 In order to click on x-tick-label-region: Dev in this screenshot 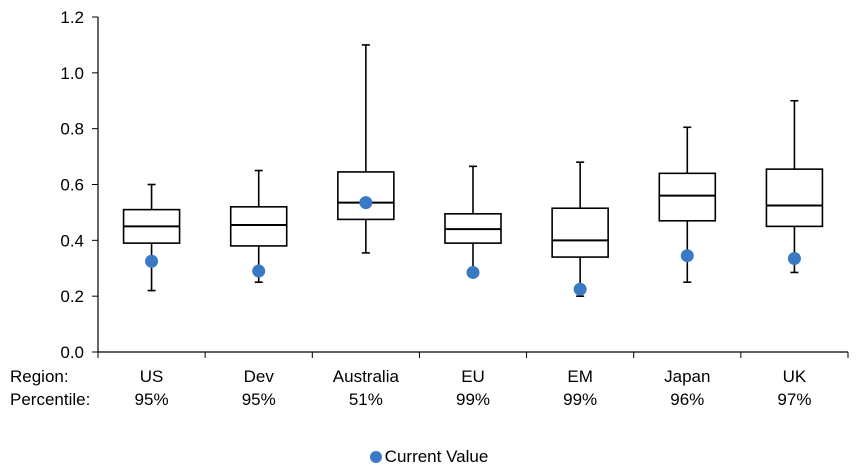, I will do `click(259, 376)`.